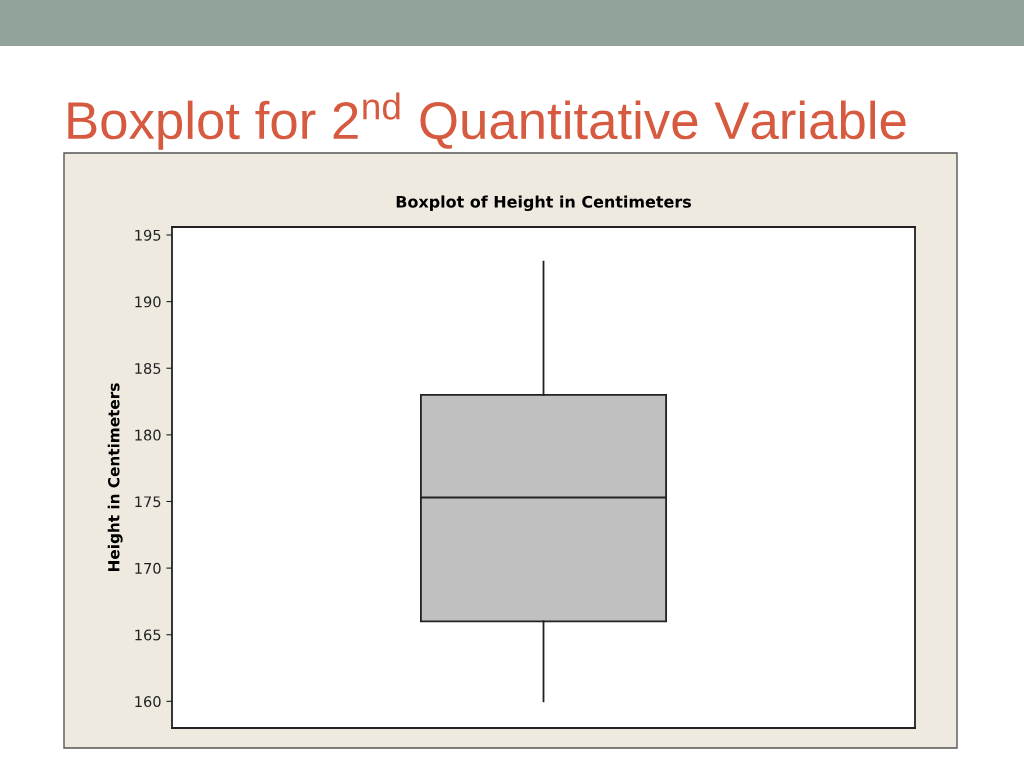 Image resolution: width=1024 pixels, height=768 pixels. Describe the element at coordinates (148, 368) in the screenshot. I see `y-tick-label: 185` at that location.